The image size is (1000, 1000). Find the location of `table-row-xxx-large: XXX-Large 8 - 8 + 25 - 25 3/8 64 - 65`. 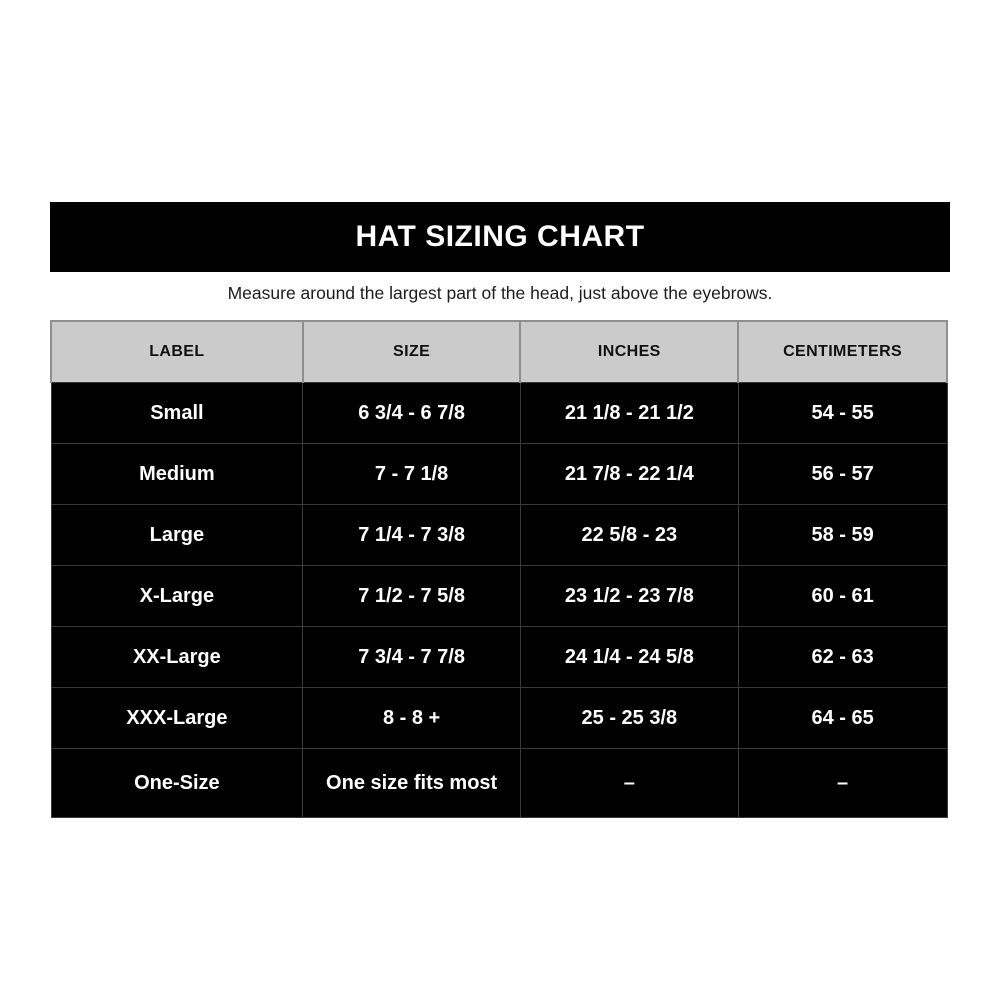

table-row-xxx-large: XXX-Large 8 - 8 + 25 - 25 3/8 64 - 65 is located at coordinates (499, 718).